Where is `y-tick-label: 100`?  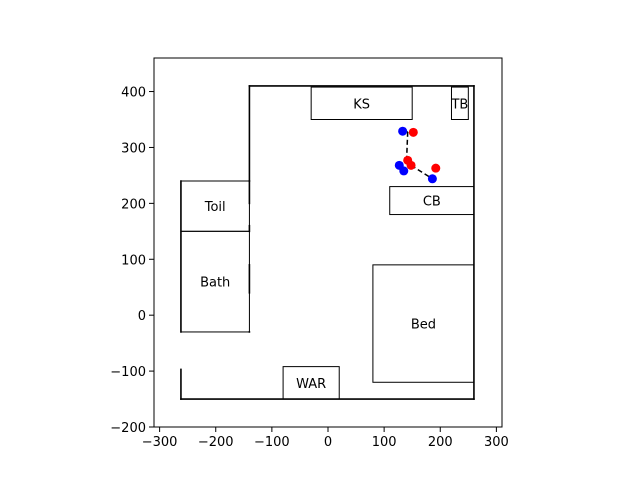 y-tick-label: 100 is located at coordinates (133, 260).